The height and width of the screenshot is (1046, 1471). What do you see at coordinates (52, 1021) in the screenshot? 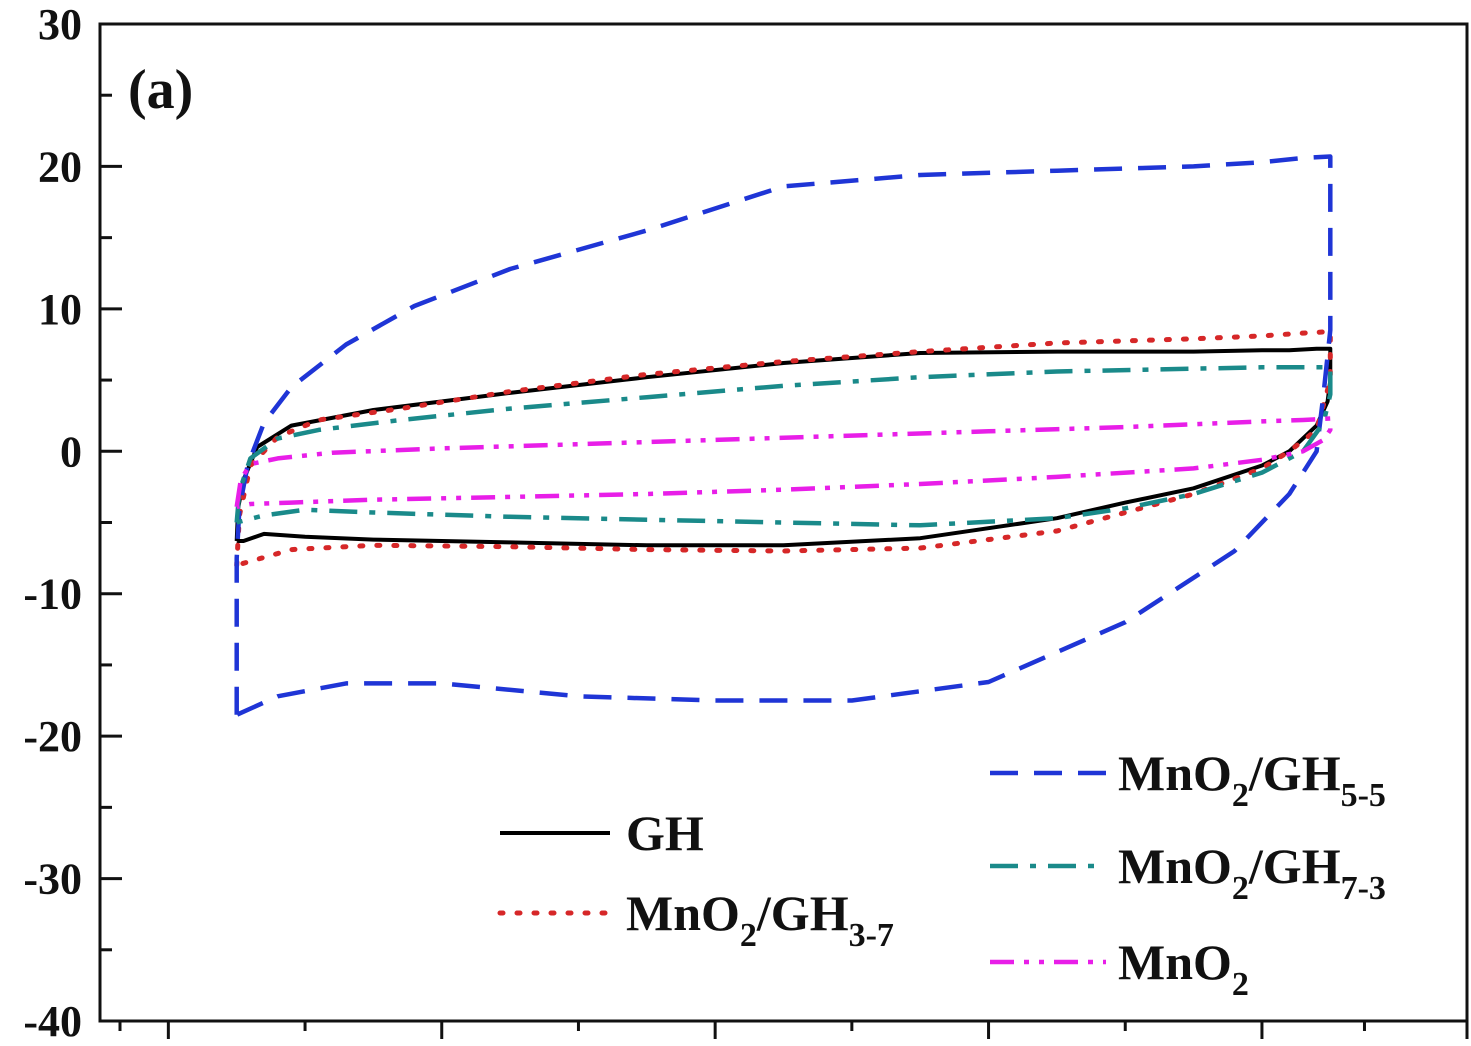
I see `y-tick-label: -40` at bounding box center [52, 1021].